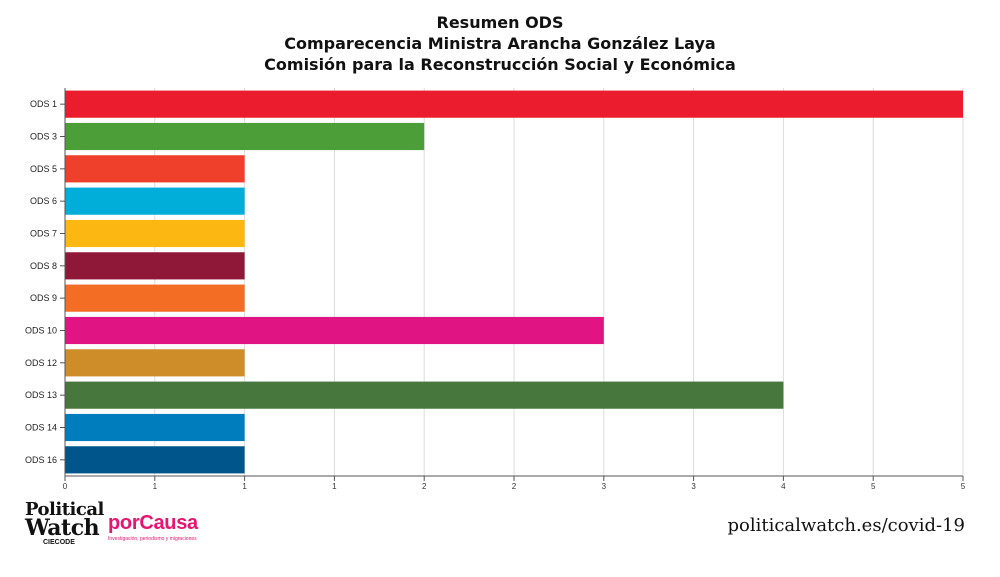 The image size is (1000, 577). What do you see at coordinates (59, 542) in the screenshot?
I see `ciecode-logo-text: CIECODE` at bounding box center [59, 542].